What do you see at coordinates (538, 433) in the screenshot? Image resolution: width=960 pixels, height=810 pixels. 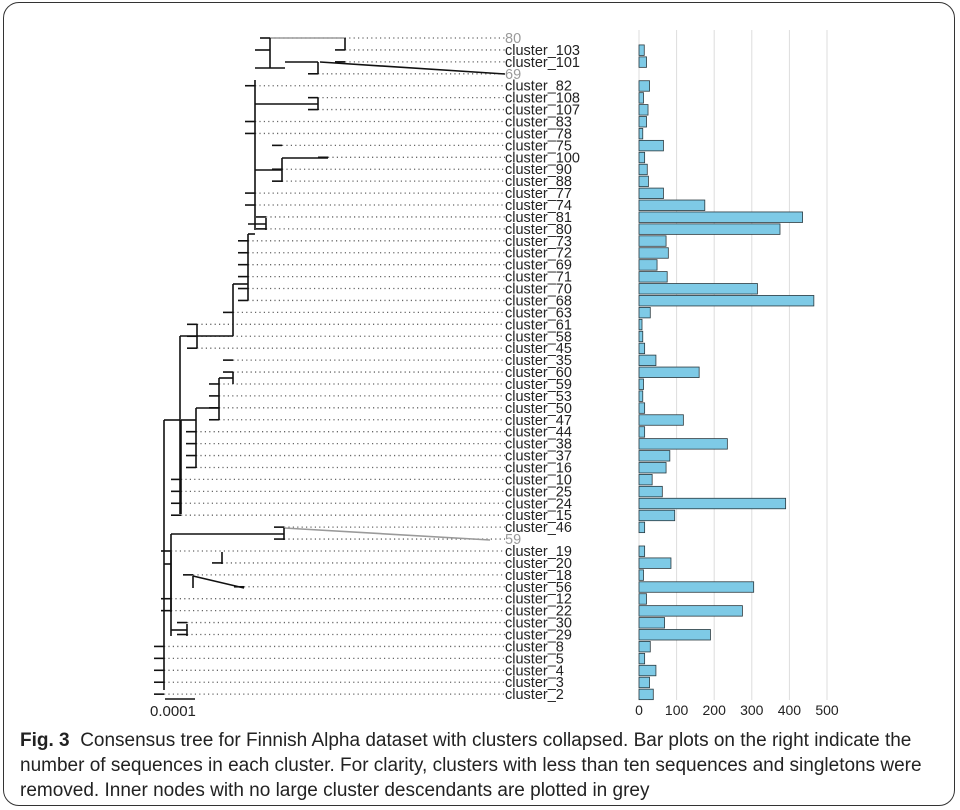 I see `leaf-label: cluster_44` at bounding box center [538, 433].